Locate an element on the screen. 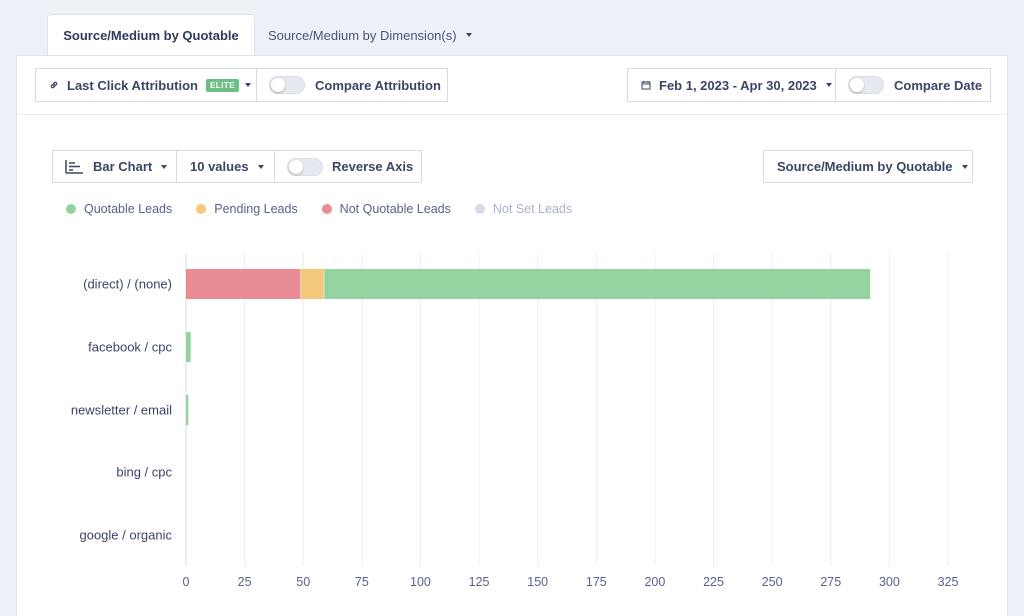 This screenshot has width=1024, height=616. legend-item-not-set: Not Set Leads is located at coordinates (523, 209).